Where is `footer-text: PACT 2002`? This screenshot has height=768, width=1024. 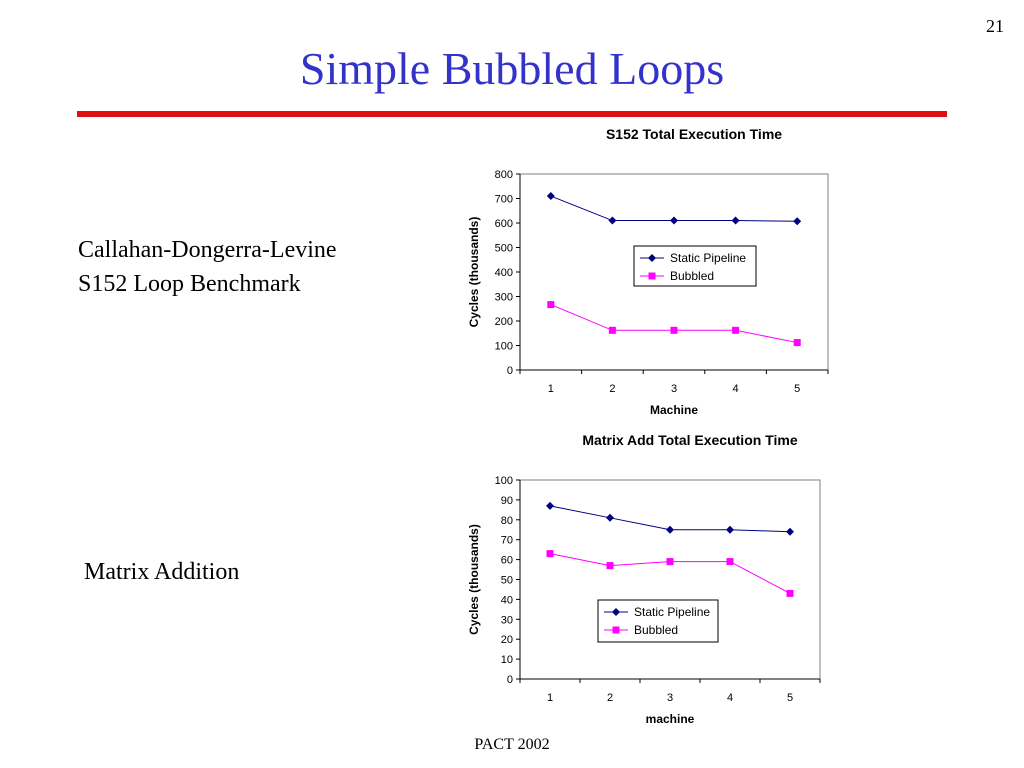
footer-text: PACT 2002 is located at coordinates (512, 744).